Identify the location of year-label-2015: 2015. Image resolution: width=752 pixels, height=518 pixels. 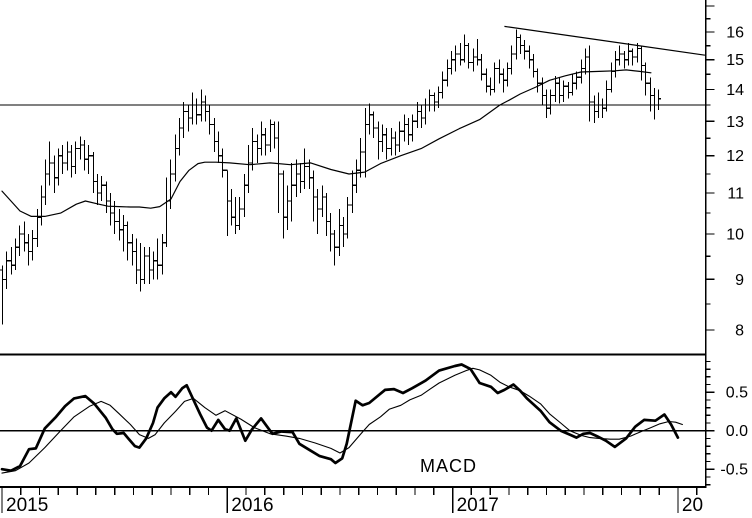
(27, 505).